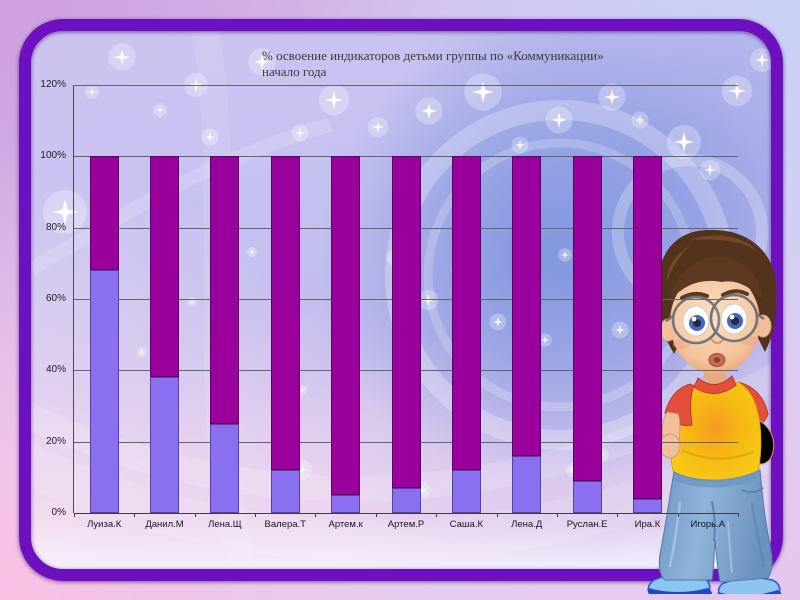 The width and height of the screenshot is (800, 600). I want to click on boy-eyebrow-right, so click(735, 293).